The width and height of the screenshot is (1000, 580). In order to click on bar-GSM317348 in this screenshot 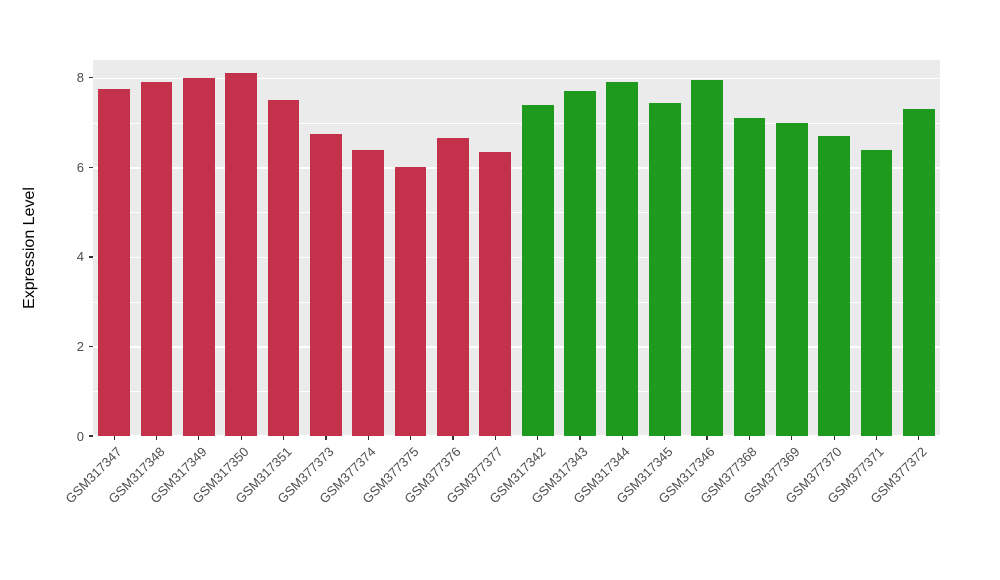, I will do `click(156, 259)`.